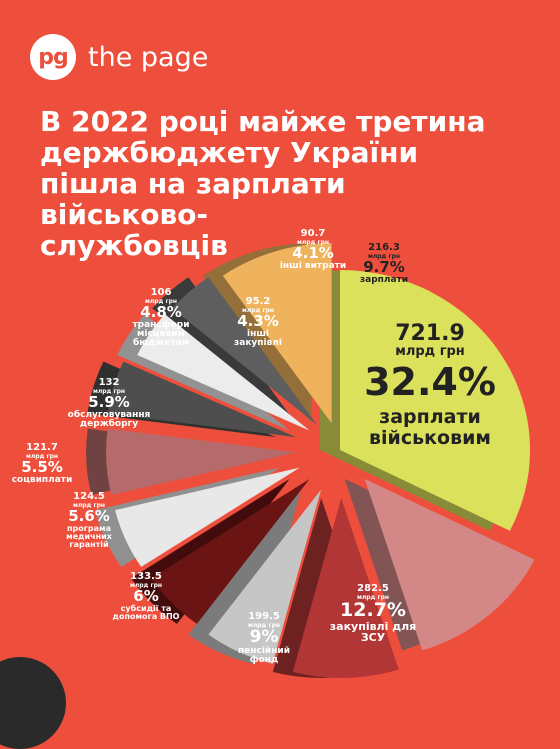 This screenshot has width=560, height=749. I want to click on slice-name: програма медичних гарантій, so click(89, 536).